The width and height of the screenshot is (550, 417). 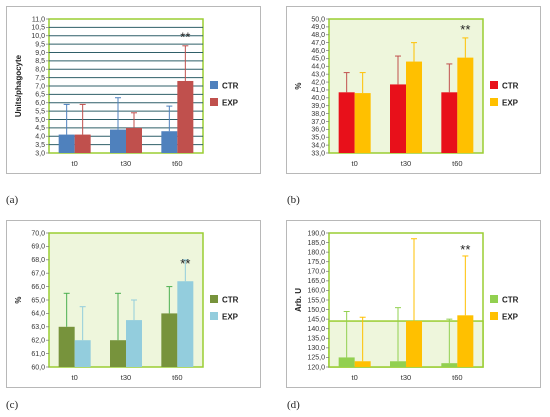 What do you see at coordinates (40, 95) in the screenshot?
I see `y-tick-label: 6,5` at bounding box center [40, 95].